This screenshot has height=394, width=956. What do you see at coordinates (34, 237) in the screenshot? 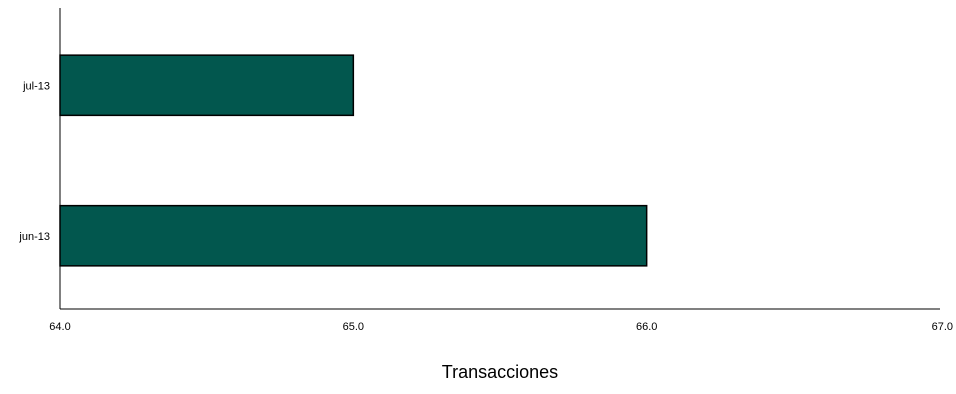
I see `y-tick-label: jun-13` at bounding box center [34, 237].